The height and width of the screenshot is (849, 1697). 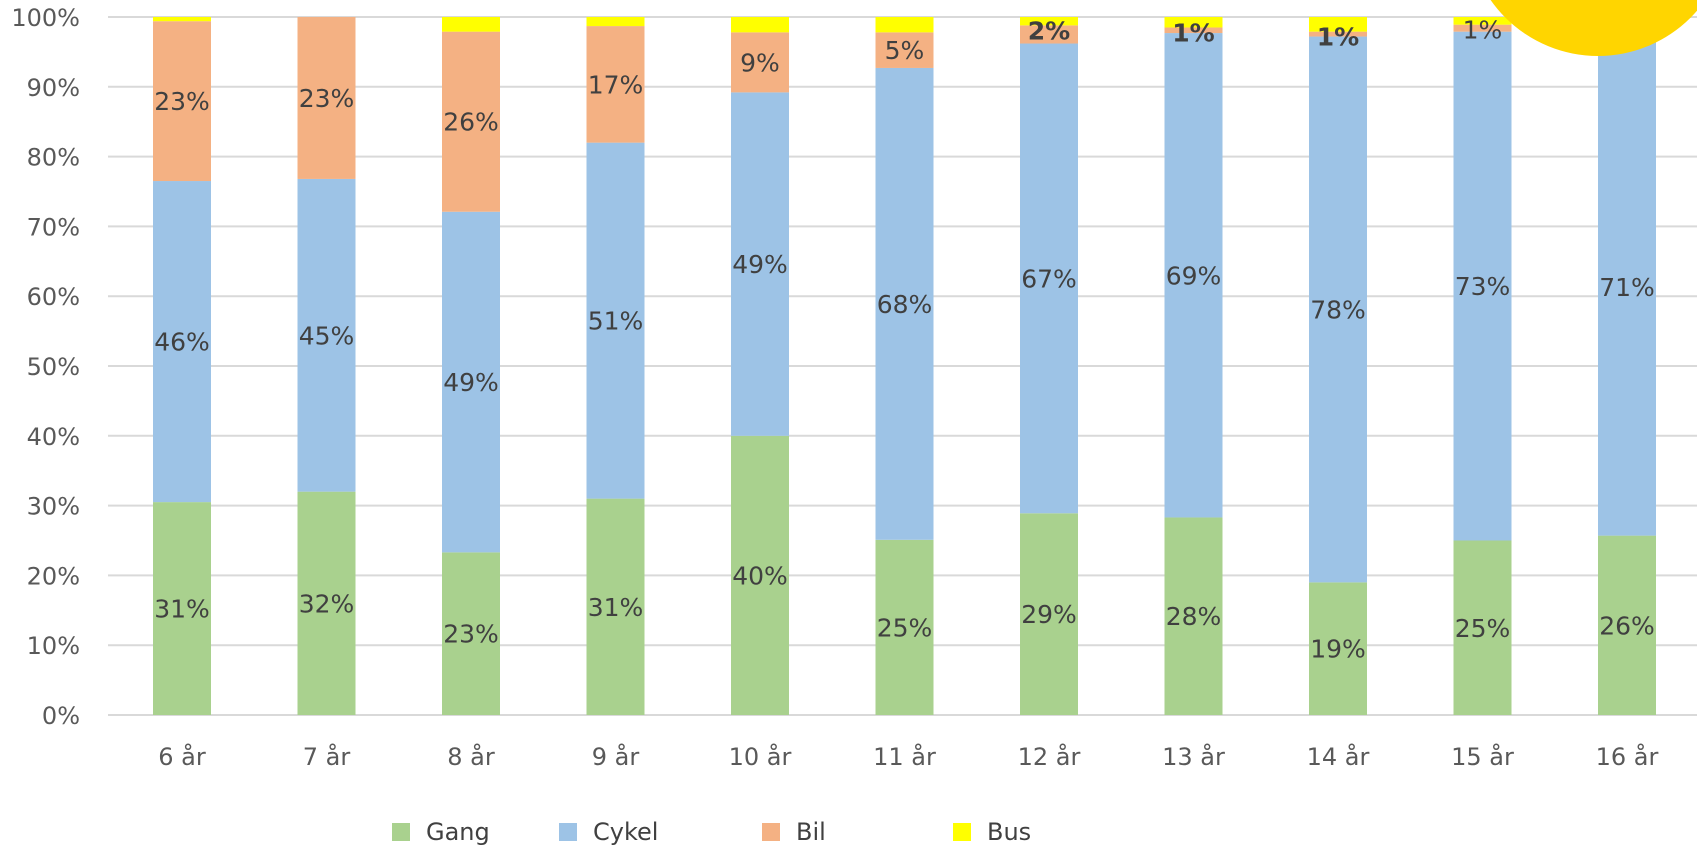 I want to click on data-label: 51%, so click(x=616, y=321).